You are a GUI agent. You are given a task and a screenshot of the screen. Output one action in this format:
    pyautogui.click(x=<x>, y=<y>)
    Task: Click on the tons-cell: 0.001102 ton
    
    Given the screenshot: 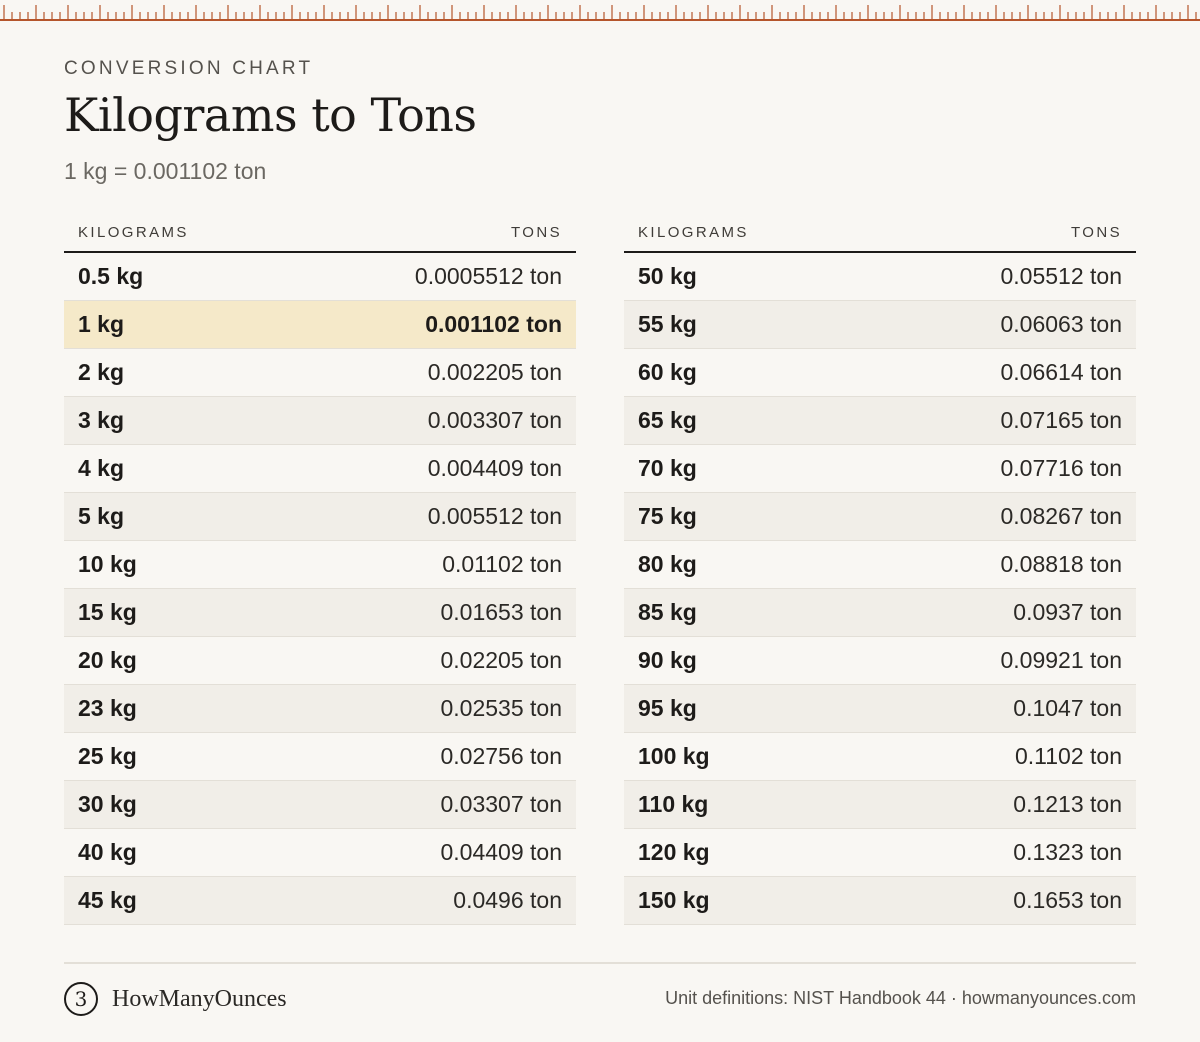 What is the action you would take?
    pyautogui.click(x=493, y=324)
    